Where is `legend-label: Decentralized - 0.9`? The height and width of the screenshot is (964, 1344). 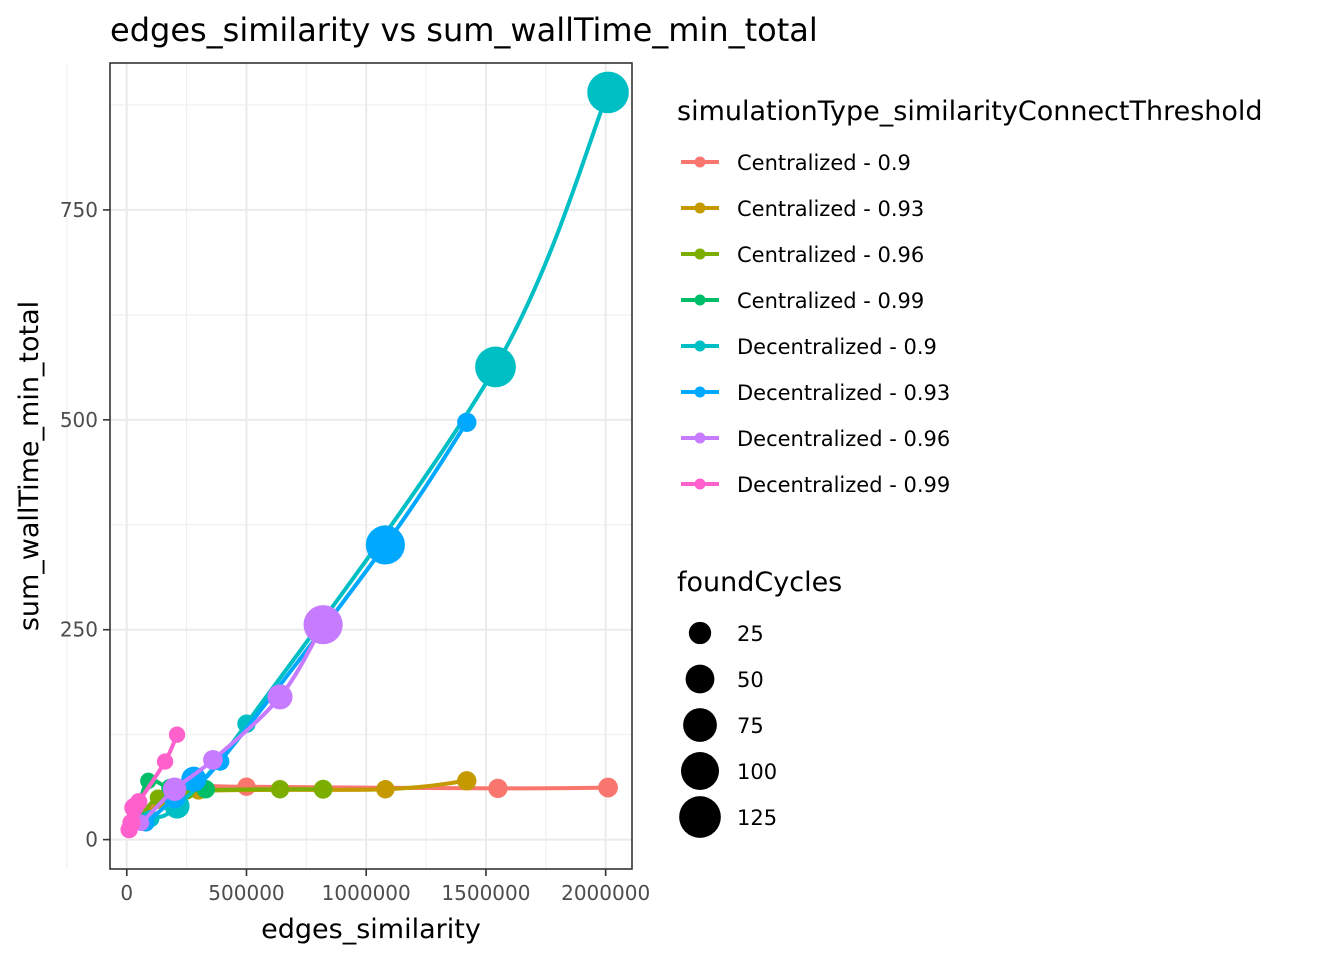 legend-label: Decentralized - 0.9 is located at coordinates (837, 347).